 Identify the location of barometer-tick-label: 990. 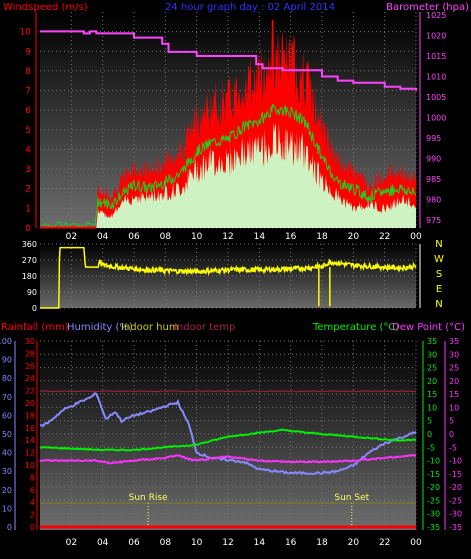
(433, 159).